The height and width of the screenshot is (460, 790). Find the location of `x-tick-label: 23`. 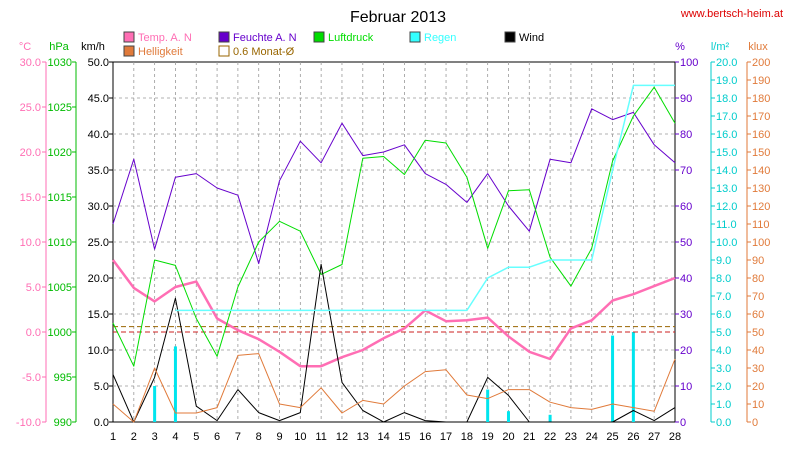

x-tick-label: 23 is located at coordinates (571, 437).